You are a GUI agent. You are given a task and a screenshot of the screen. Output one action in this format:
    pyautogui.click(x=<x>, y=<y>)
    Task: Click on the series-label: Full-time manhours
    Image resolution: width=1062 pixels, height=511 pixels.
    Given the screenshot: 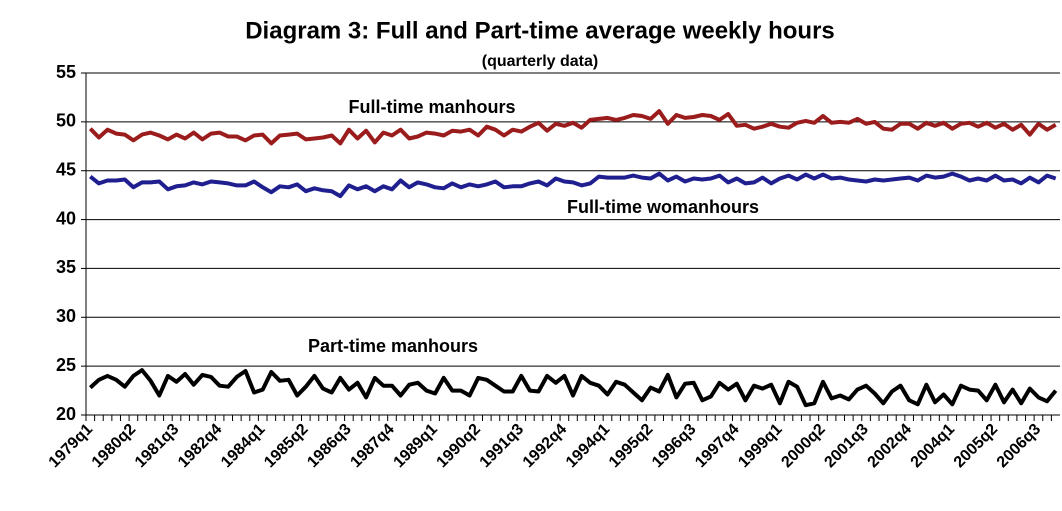 What is the action you would take?
    pyautogui.click(x=431, y=107)
    